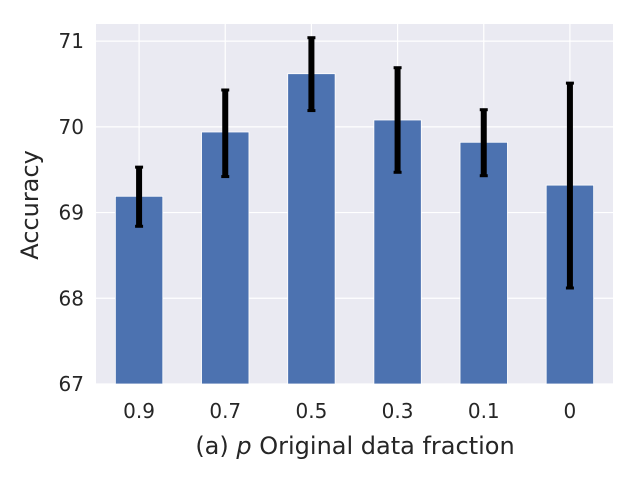 This screenshot has height=480, width=640. Describe the element at coordinates (311, 229) in the screenshot. I see `bar-0.5` at that location.